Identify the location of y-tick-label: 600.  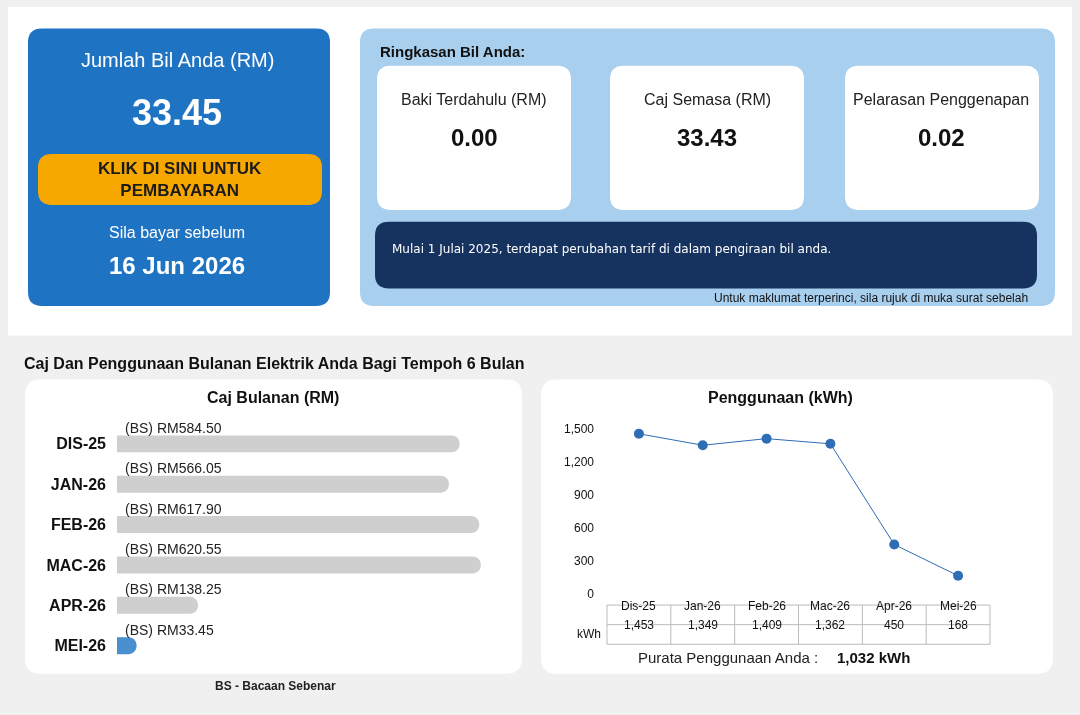
(584, 528).